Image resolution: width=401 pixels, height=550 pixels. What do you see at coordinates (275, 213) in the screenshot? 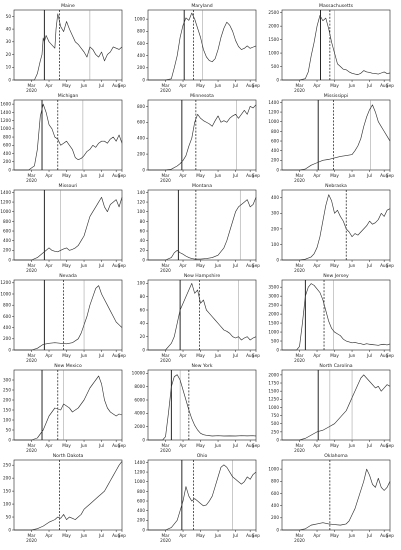
I see `y-tick-label: 300` at bounding box center [275, 213].